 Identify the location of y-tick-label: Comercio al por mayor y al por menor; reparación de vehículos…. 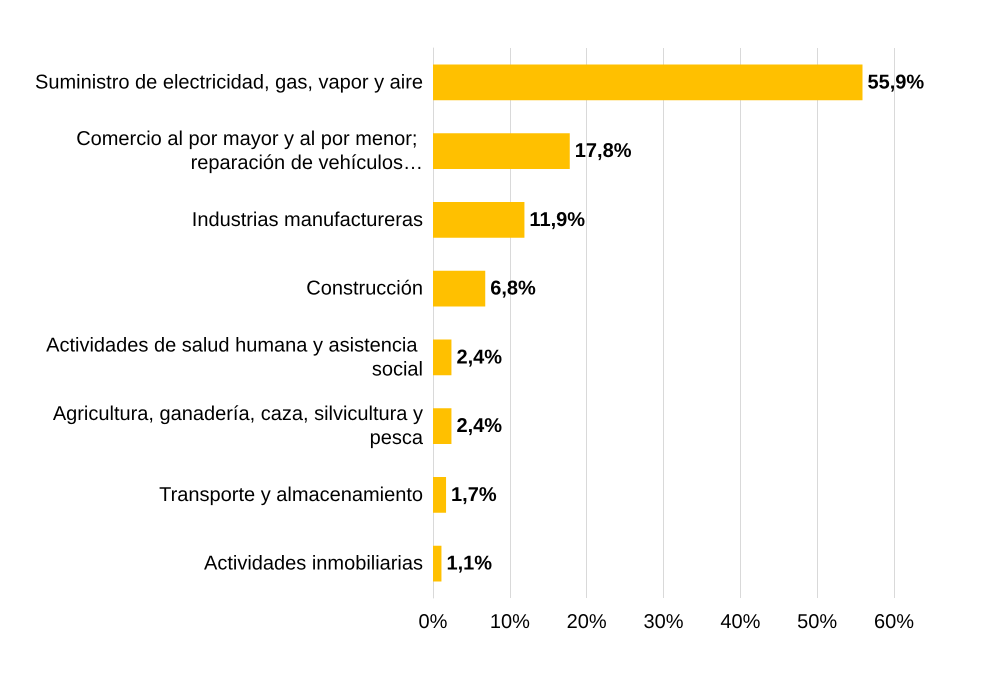
(249, 151).